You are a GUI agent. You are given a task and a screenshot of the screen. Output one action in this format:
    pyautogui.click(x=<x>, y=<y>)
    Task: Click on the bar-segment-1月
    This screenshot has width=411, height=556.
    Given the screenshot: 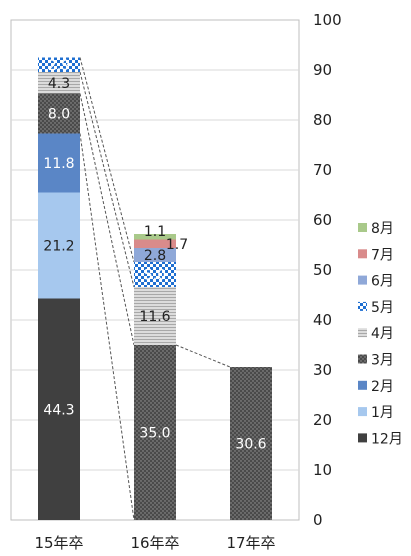 What is the action you would take?
    pyautogui.click(x=59, y=245)
    